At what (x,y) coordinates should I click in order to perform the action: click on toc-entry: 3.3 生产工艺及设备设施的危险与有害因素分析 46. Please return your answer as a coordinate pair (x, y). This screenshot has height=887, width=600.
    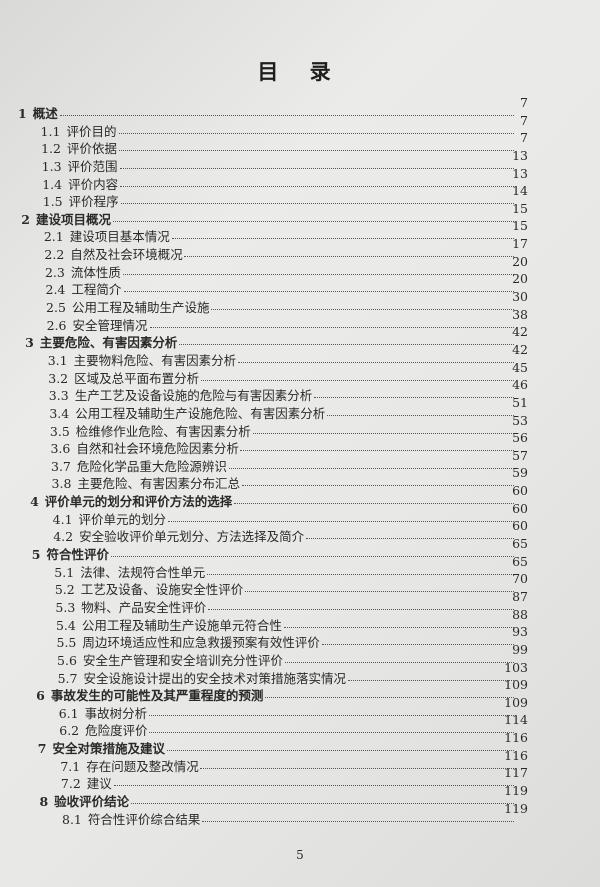
    Looking at the image, I should click on (273, 390).